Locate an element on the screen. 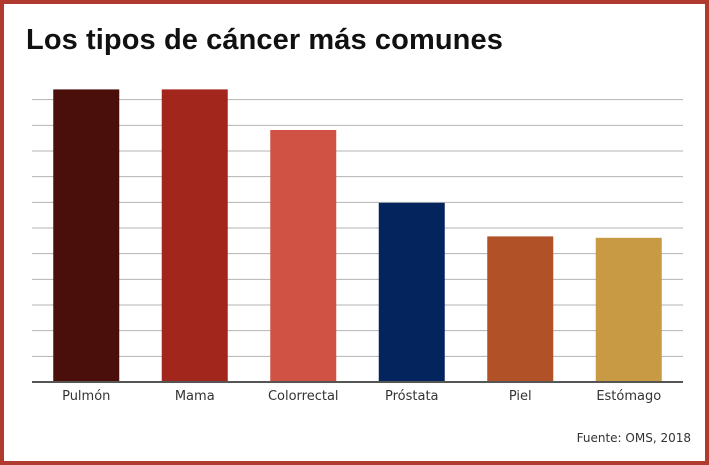 The image size is (709, 465). x-tick-label: Colorrectal is located at coordinates (303, 396).